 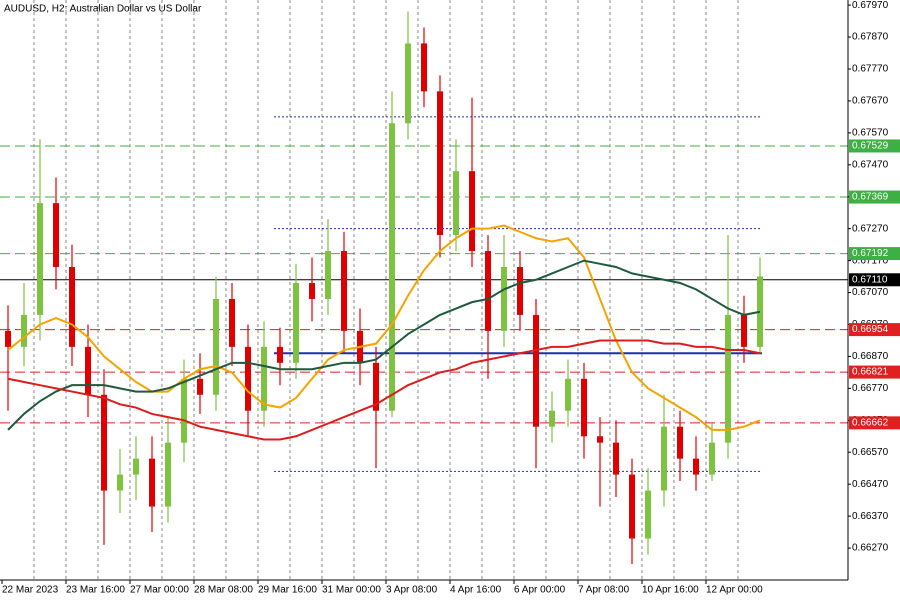 What do you see at coordinates (870, 372) in the screenshot?
I see `price-tag-label: 0.66821` at bounding box center [870, 372].